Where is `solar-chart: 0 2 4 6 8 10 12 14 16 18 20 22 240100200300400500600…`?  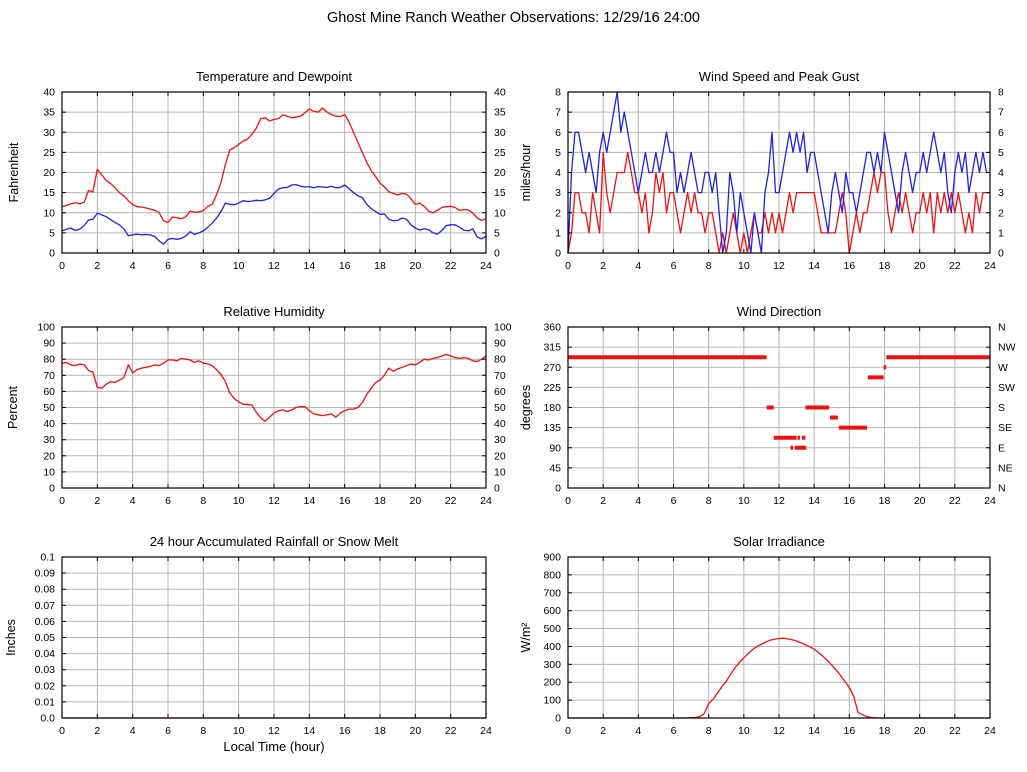
solar-chart: 0 2 4 6 8 10 12 14 16 18 20 22 240100200300400500600… is located at coordinates (757, 635).